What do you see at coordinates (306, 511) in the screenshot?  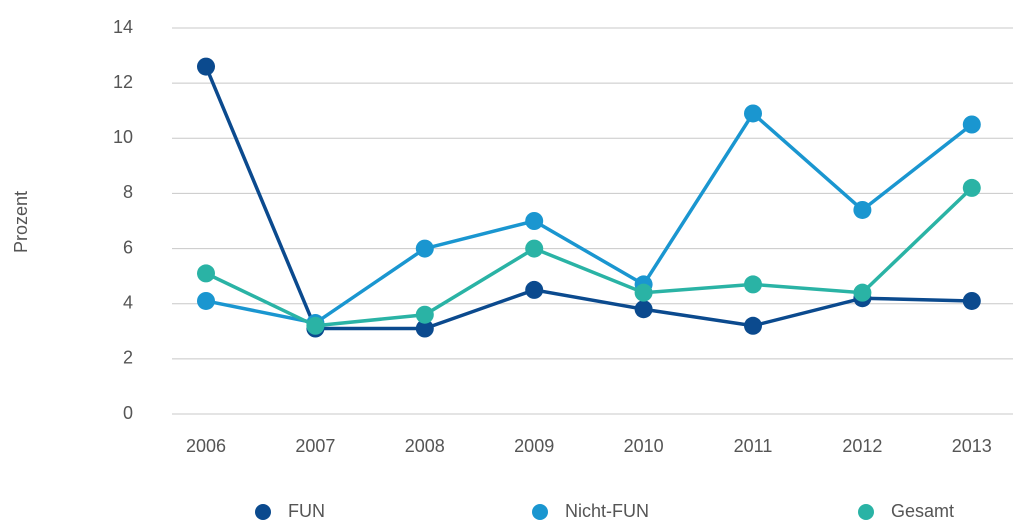 I see `legend-label: FUN` at bounding box center [306, 511].